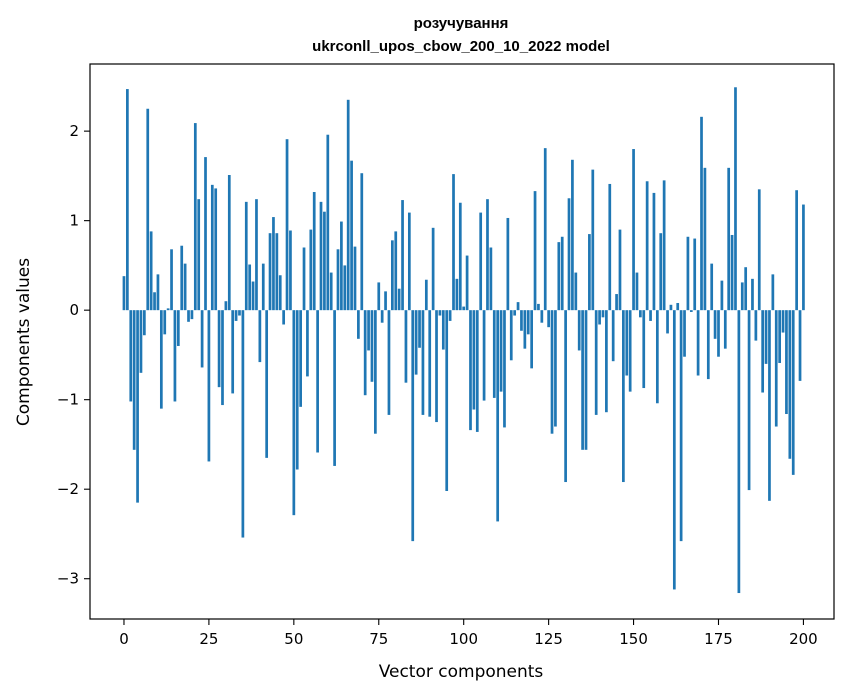 The height and width of the screenshot is (696, 847). I want to click on x-tick-label-25: 25, so click(208, 639).